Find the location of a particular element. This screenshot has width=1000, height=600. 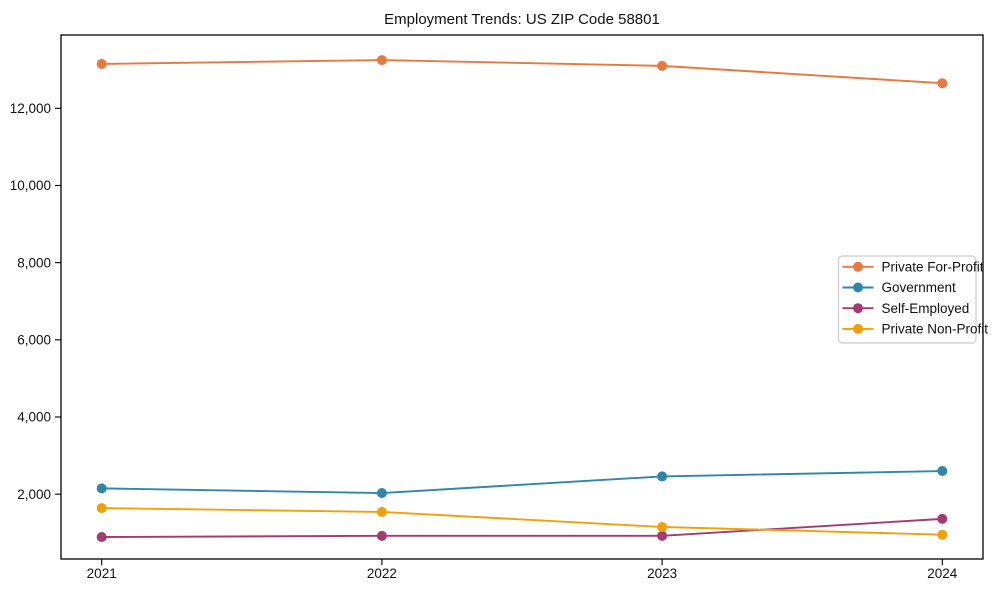

y-axis-tick-label: 2,000 is located at coordinates (34, 494).